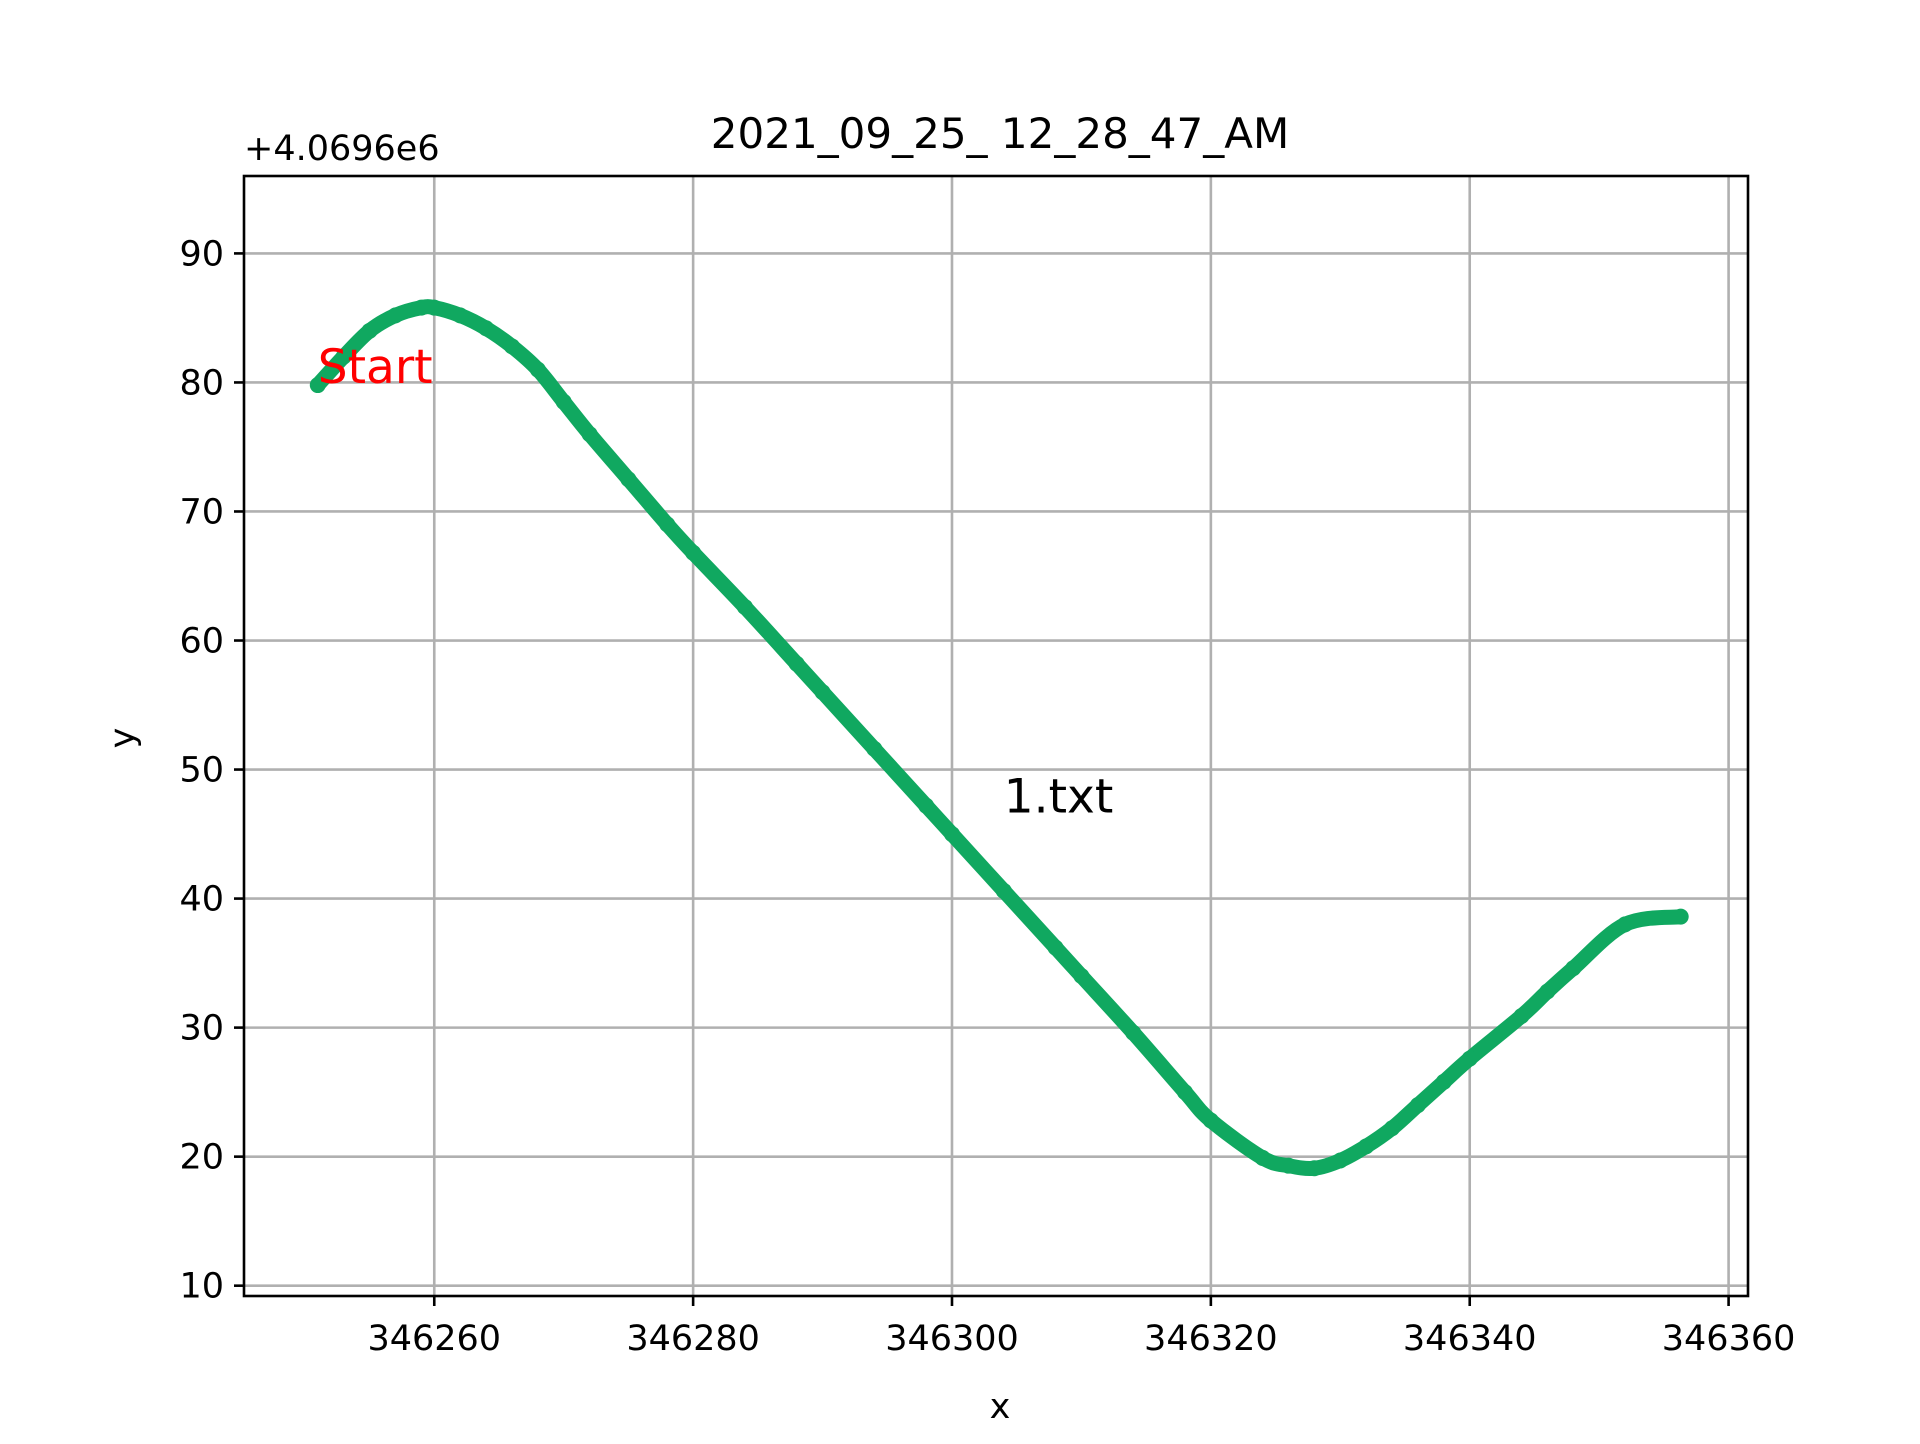 This screenshot has height=1444, width=1920. What do you see at coordinates (693, 1339) in the screenshot?
I see `x-tick-label: 346280` at bounding box center [693, 1339].